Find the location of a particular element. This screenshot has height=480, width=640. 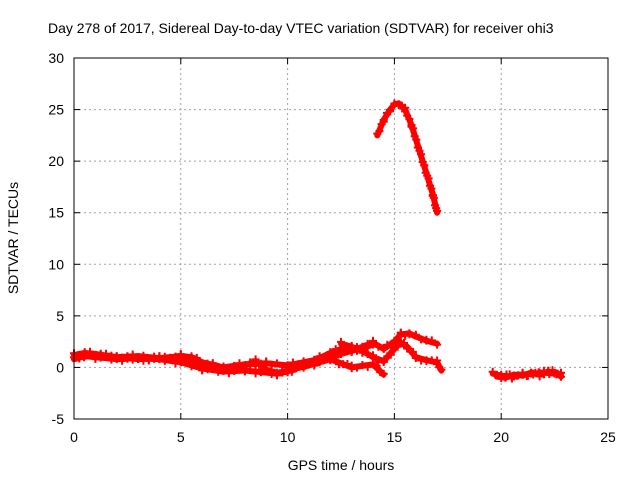

y-tick-label: 20 is located at coordinates (56, 161).